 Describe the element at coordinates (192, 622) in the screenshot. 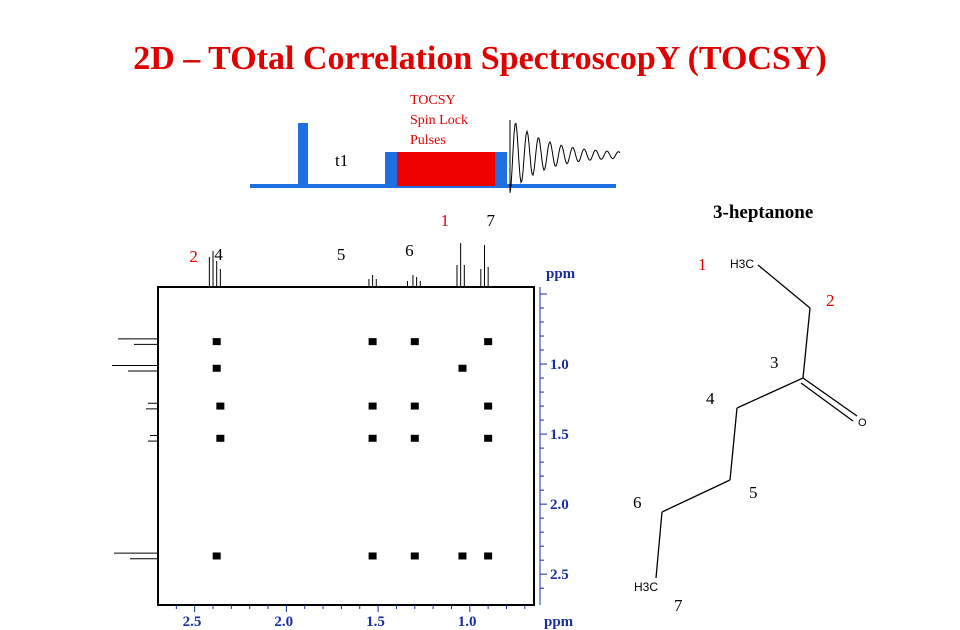

I see `x-tick-label: 2.5` at that location.